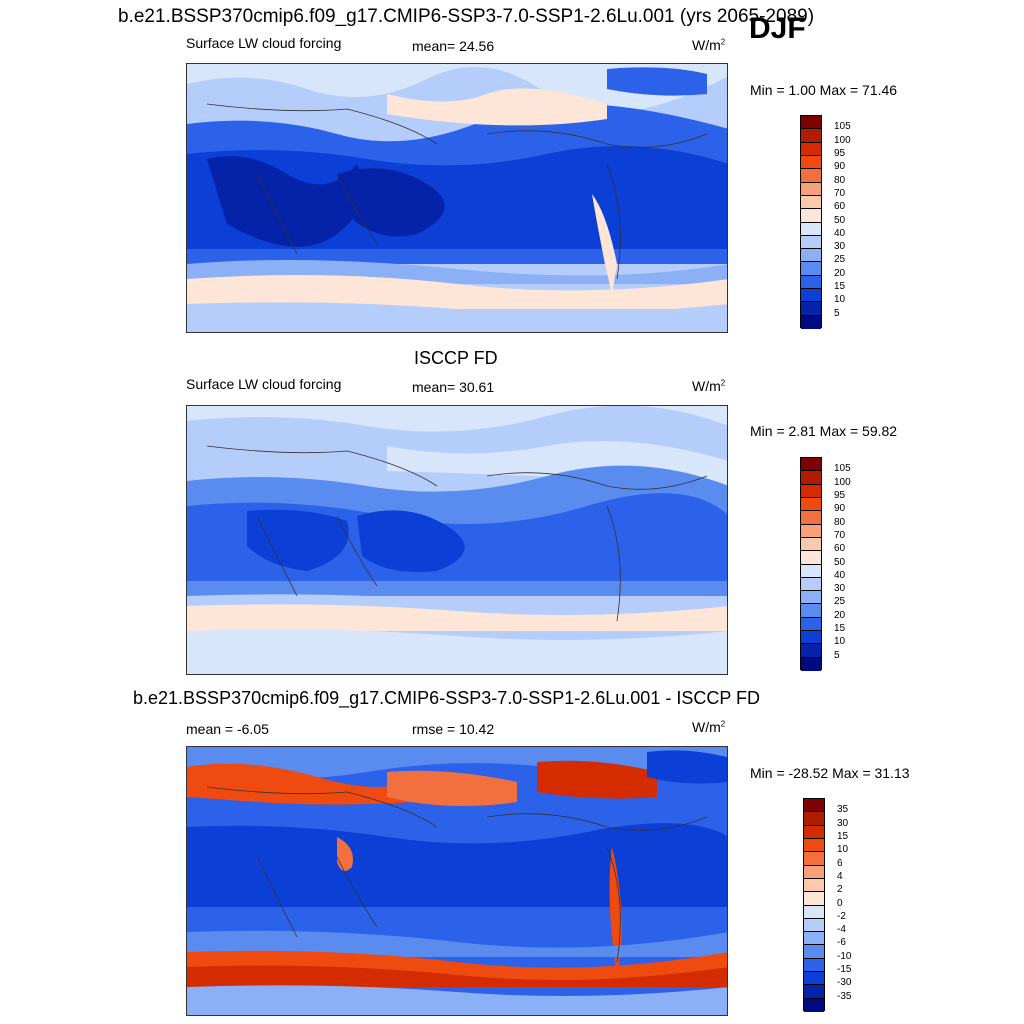 Image resolution: width=1024 pixels, height=1024 pixels. I want to click on panel2-colorbar, so click(811, 564).